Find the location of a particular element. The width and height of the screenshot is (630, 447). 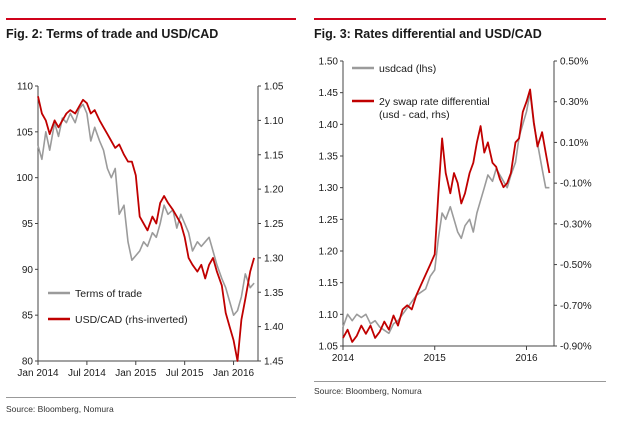

fig3-y-left-tick-label: 1.30 is located at coordinates (329, 188).